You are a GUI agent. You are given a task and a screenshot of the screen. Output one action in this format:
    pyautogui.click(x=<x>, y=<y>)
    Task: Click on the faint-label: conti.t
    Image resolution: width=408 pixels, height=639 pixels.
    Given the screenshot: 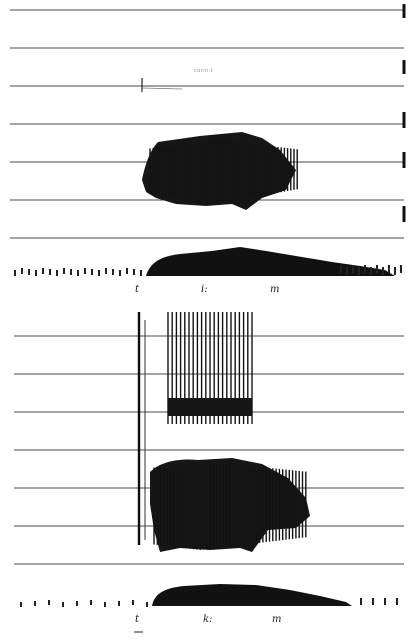 What is the action you would take?
    pyautogui.click(x=203, y=71)
    